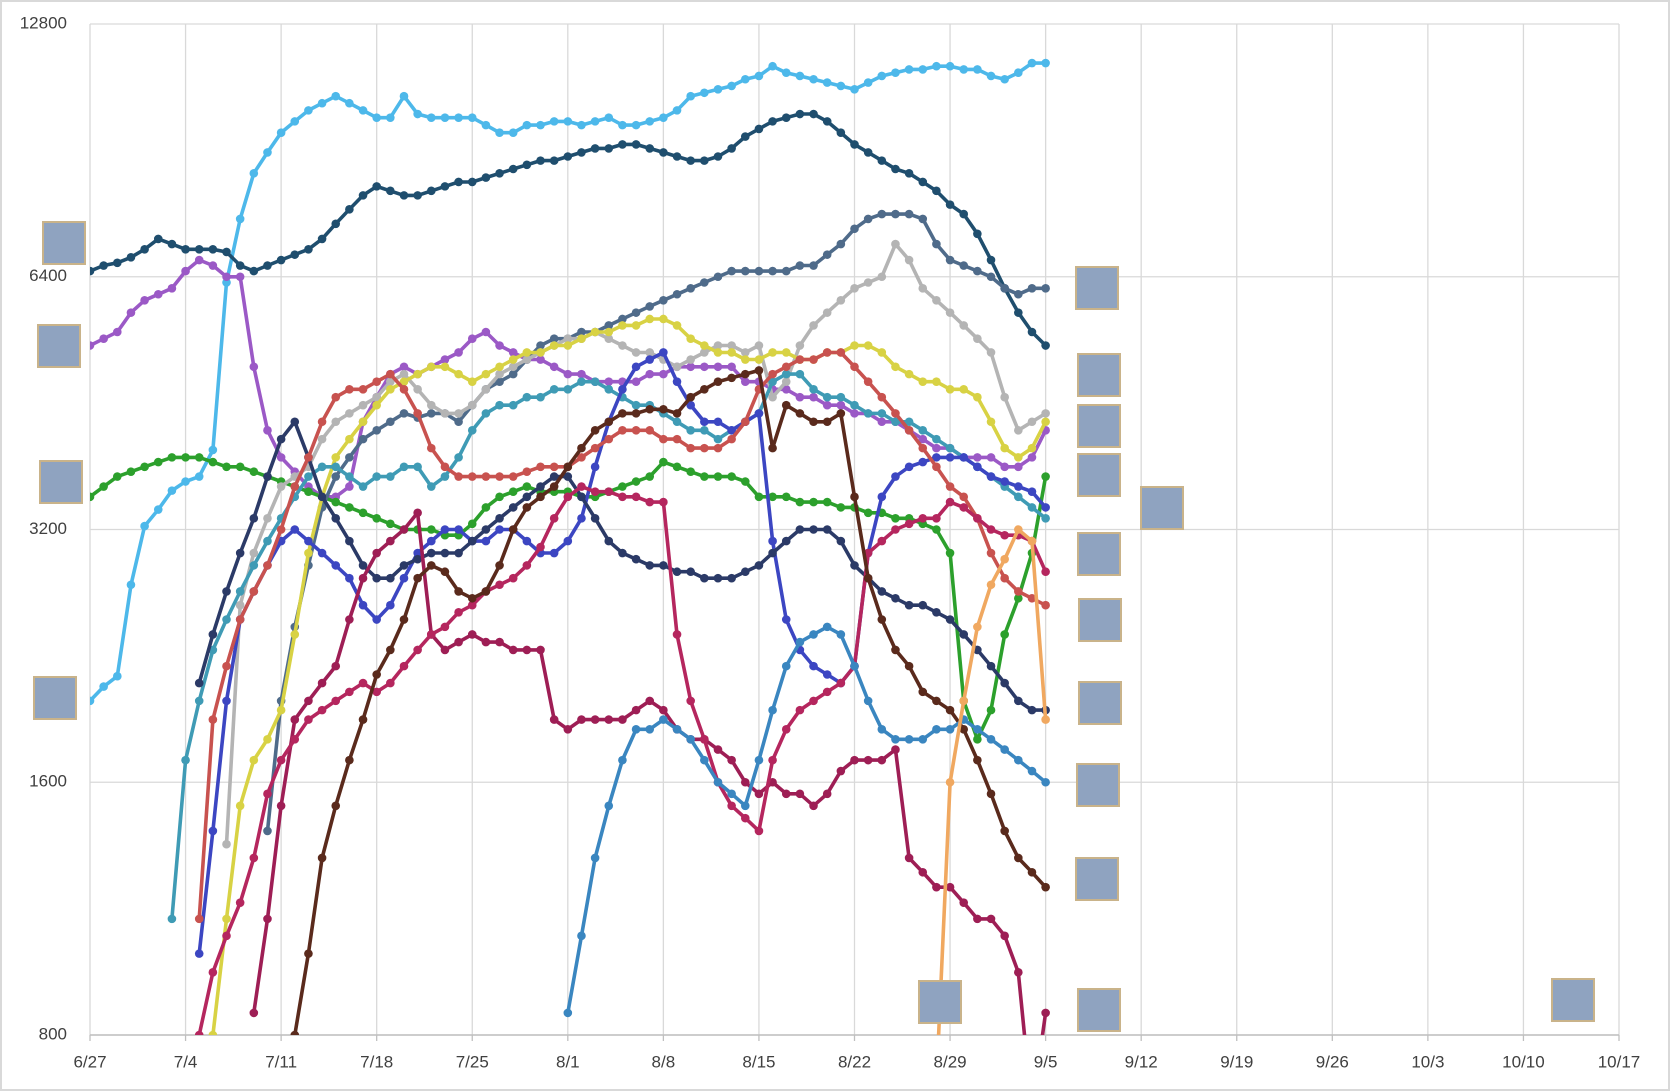 Image resolution: width=1670 pixels, height=1091 pixels. I want to click on series-icon, so click(1099, 1010).